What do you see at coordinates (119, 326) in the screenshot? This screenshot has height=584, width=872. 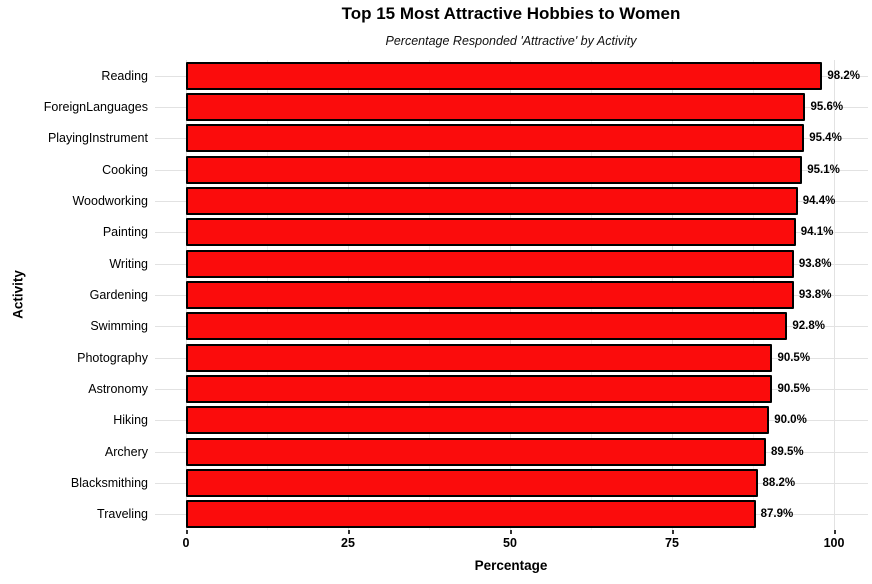 I see `y-axis-tick-label: Swimming` at bounding box center [119, 326].